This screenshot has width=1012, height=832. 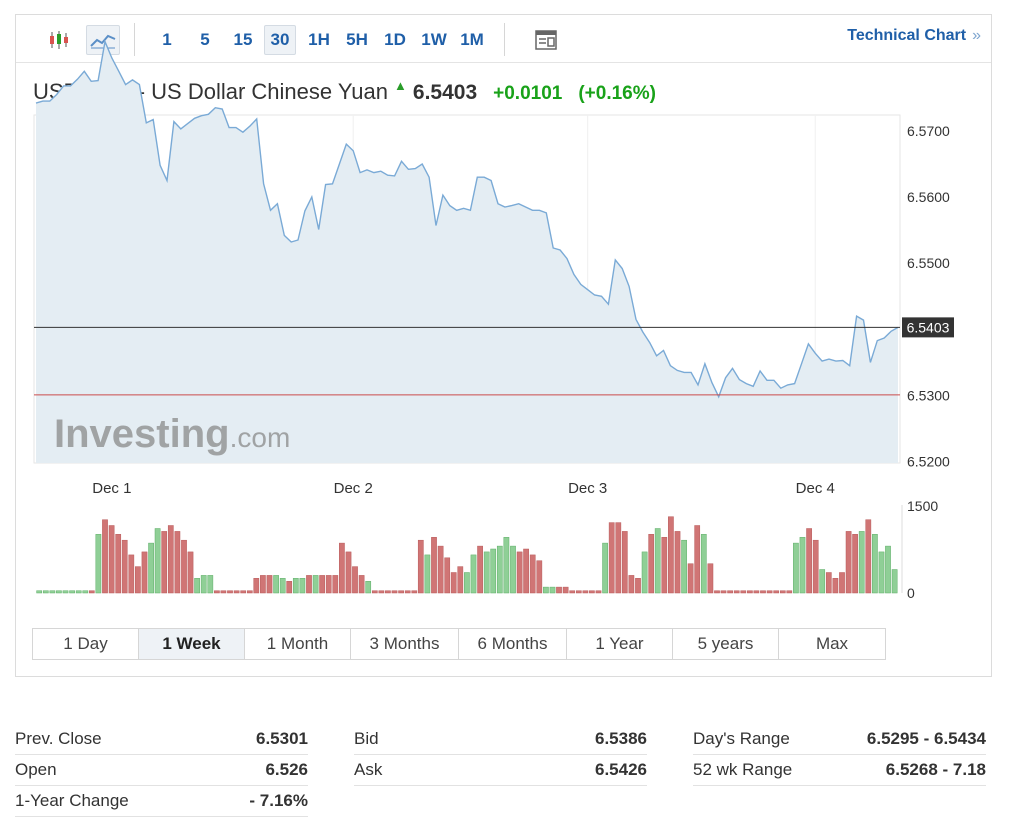 What do you see at coordinates (59, 40) in the screenshot?
I see `candlestick-icon` at bounding box center [59, 40].